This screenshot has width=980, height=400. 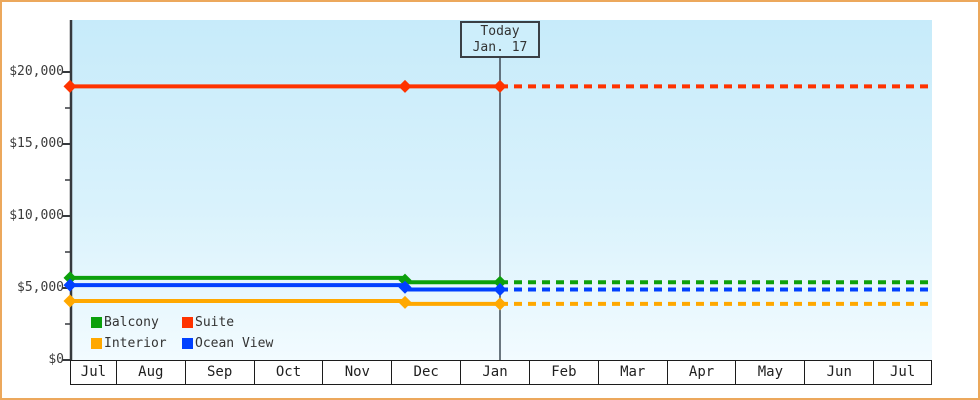 I want to click on x-axis-month-cell: Mar, so click(x=633, y=372).